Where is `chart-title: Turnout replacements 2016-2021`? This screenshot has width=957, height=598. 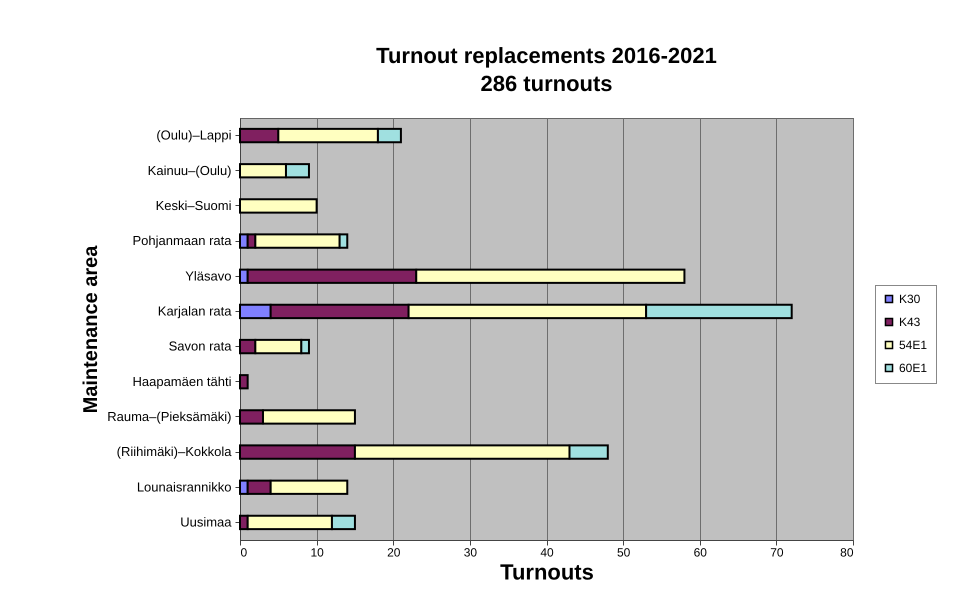
chart-title: Turnout replacements 2016-2021 is located at coordinates (546, 55).